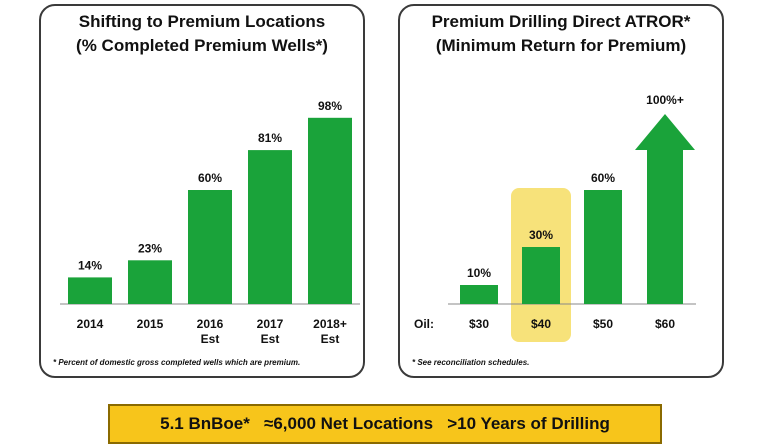  What do you see at coordinates (330, 106) in the screenshot?
I see `value-label-4: 98%` at bounding box center [330, 106].